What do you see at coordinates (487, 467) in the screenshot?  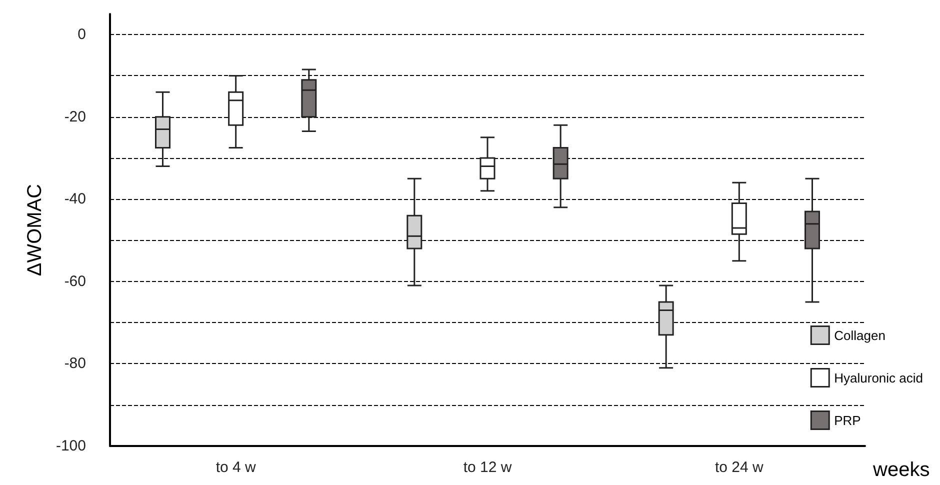 I see `x-tick-label: to 12 w` at bounding box center [487, 467].